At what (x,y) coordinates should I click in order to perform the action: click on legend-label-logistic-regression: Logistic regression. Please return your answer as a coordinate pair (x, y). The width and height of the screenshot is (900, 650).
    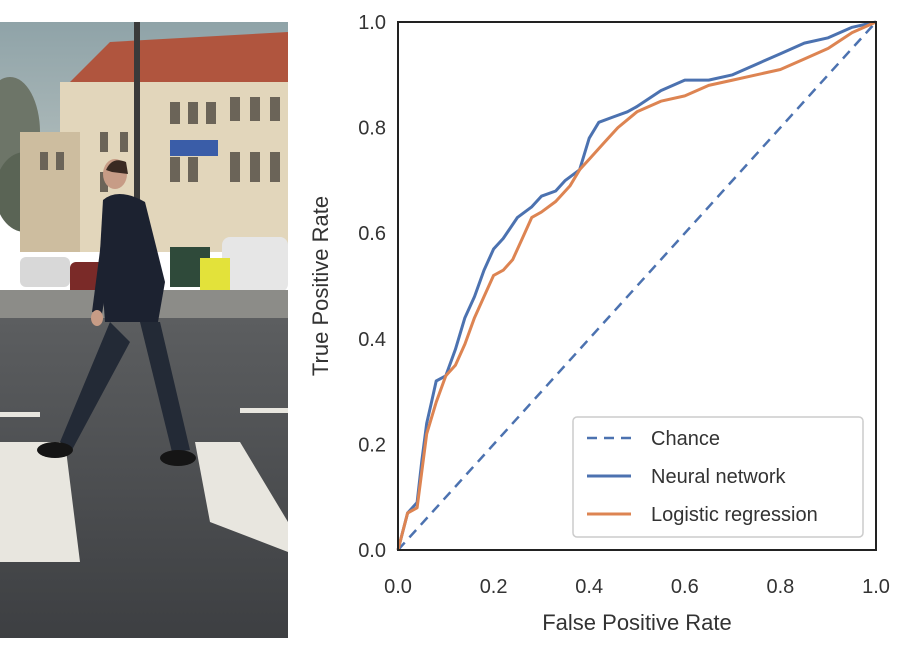
    Looking at the image, I should click on (734, 515).